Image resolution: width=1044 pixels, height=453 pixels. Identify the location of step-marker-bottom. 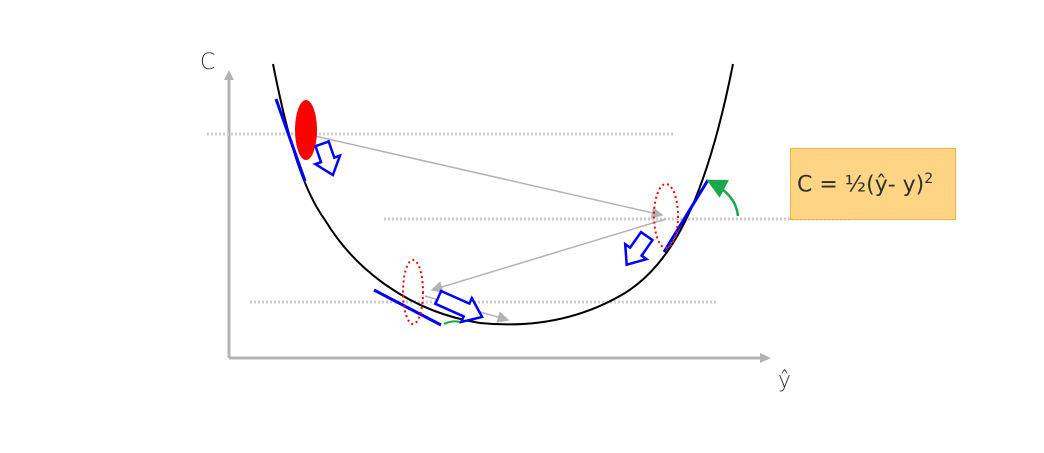
(413, 292).